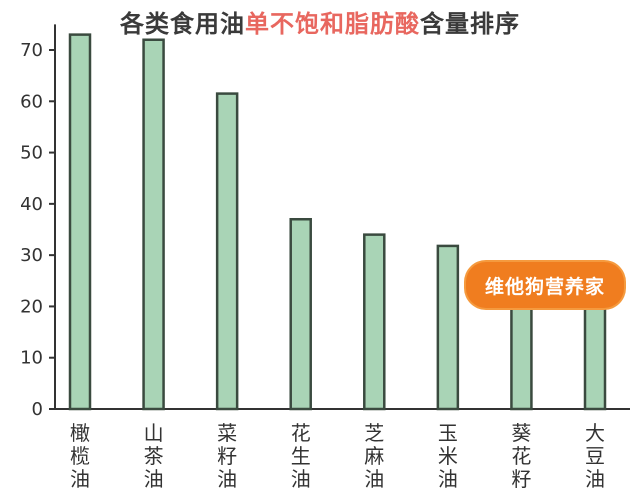  Describe the element at coordinates (595, 456) in the screenshot. I see `x-tick-label: 大豆油` at that location.